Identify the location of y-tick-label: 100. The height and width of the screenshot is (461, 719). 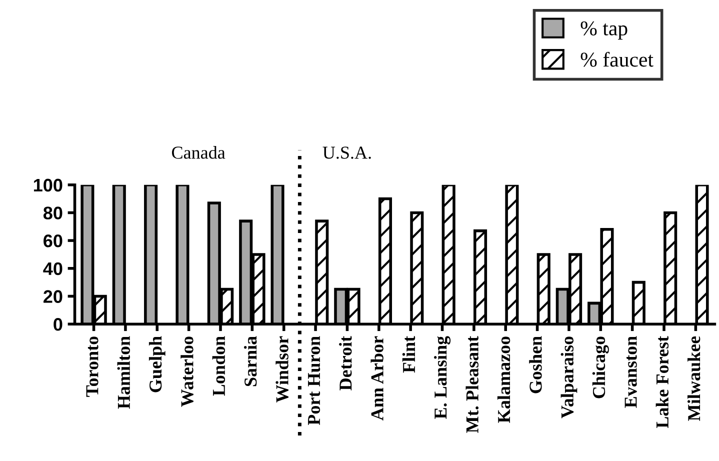
(48, 185).